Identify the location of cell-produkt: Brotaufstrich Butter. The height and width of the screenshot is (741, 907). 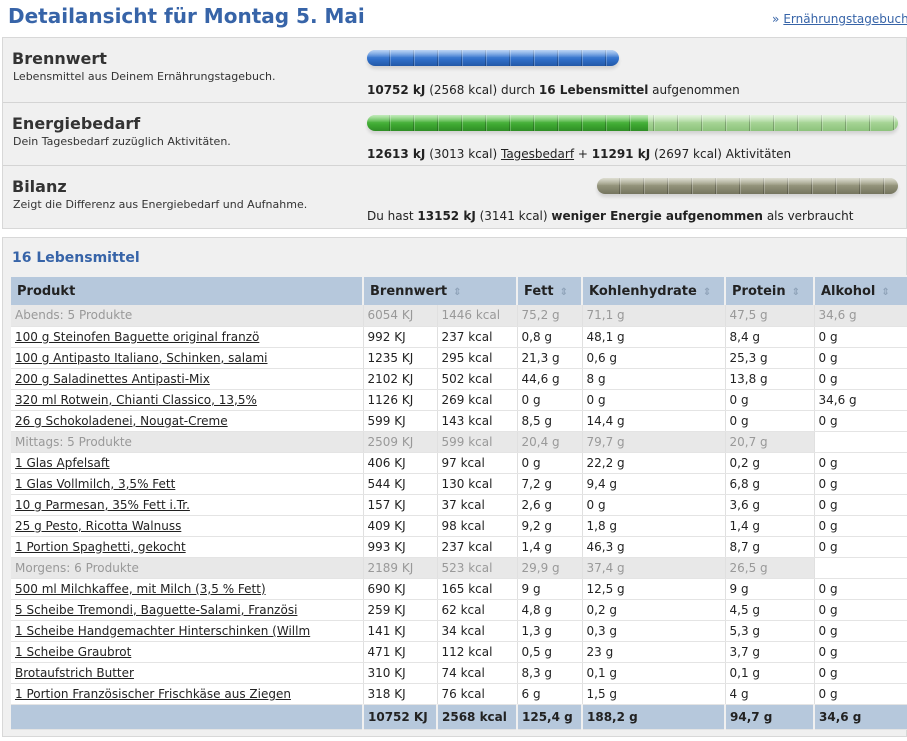
(187, 673).